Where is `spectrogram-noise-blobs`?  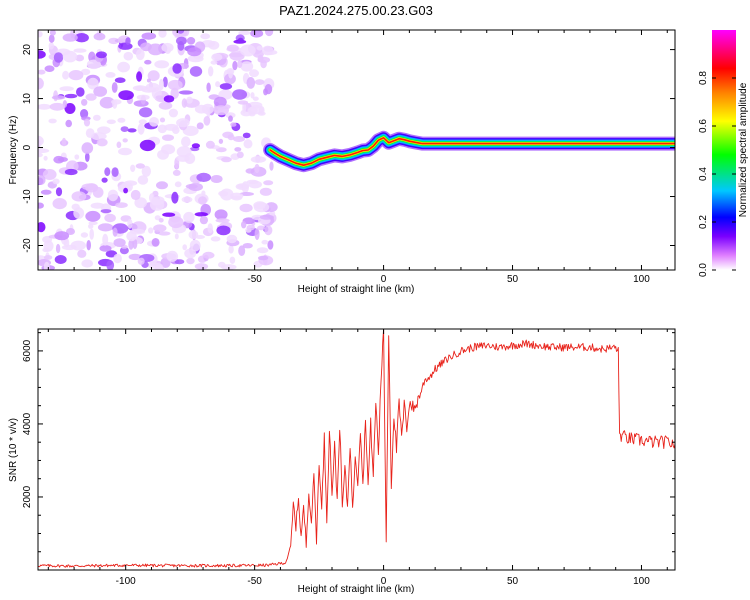
spectrogram-noise-blobs is located at coordinates (158, 150).